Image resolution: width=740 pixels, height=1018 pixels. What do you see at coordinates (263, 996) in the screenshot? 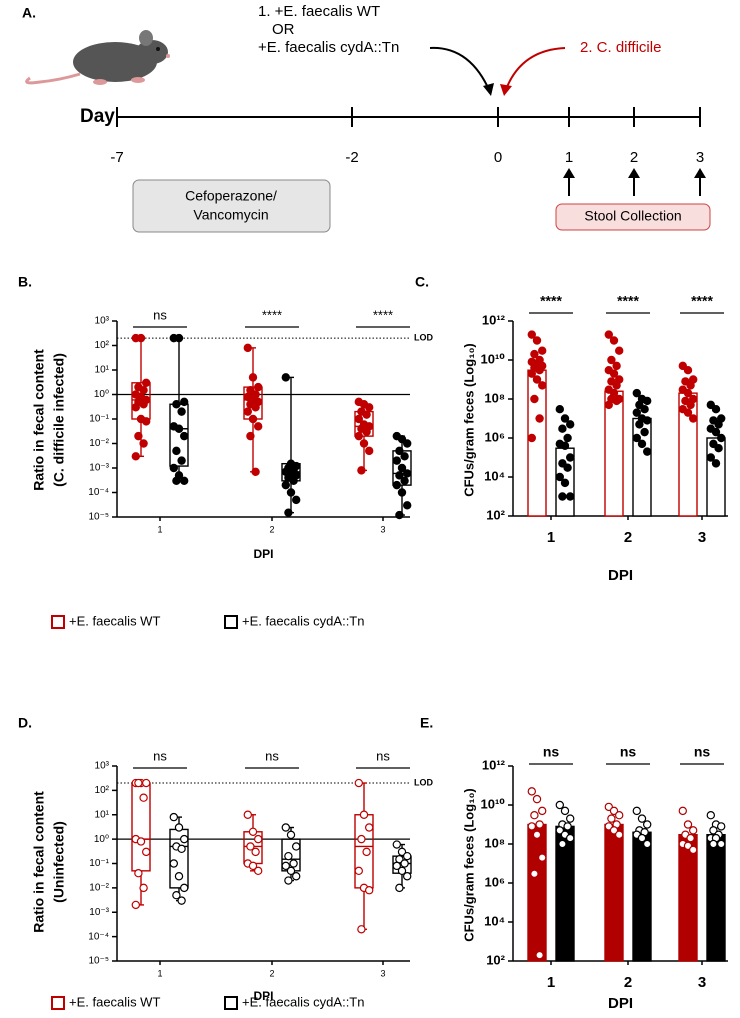
I see `x-axis-title: DPI` at bounding box center [263, 996].